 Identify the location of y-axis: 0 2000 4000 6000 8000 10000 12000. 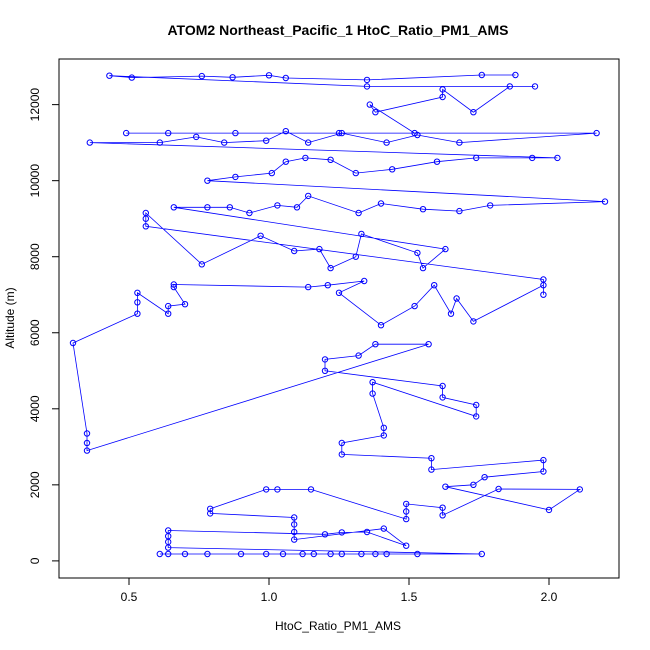
(44, 326).